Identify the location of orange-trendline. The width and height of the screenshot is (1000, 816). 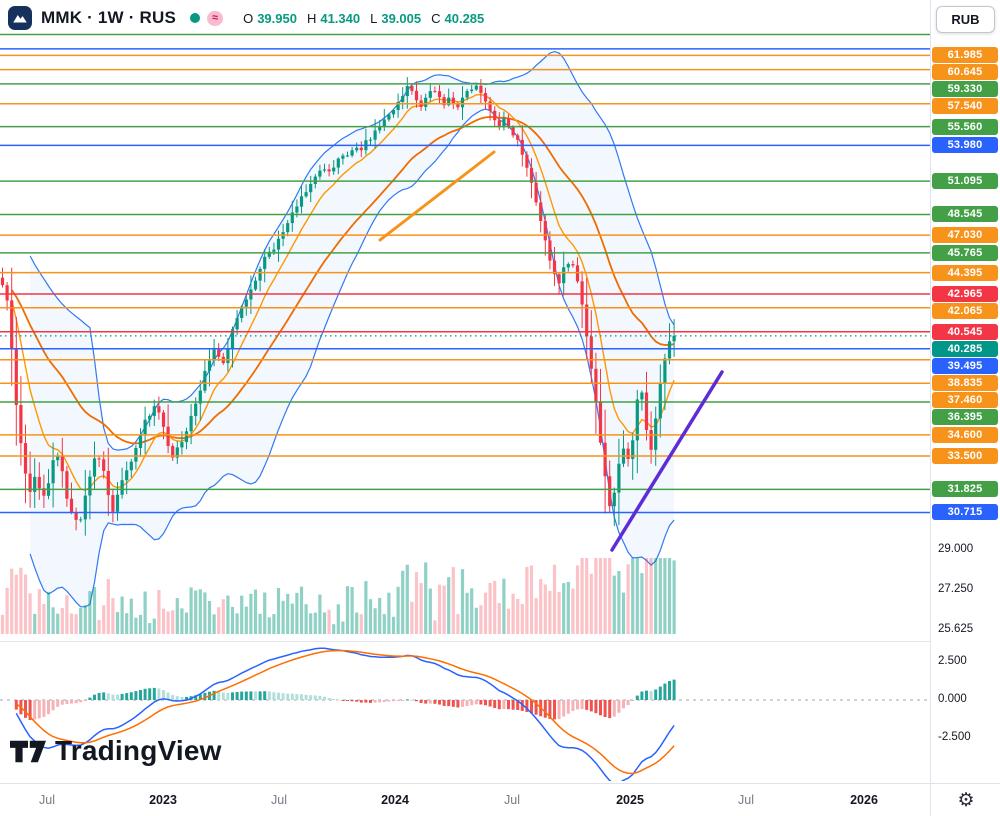
(437, 196).